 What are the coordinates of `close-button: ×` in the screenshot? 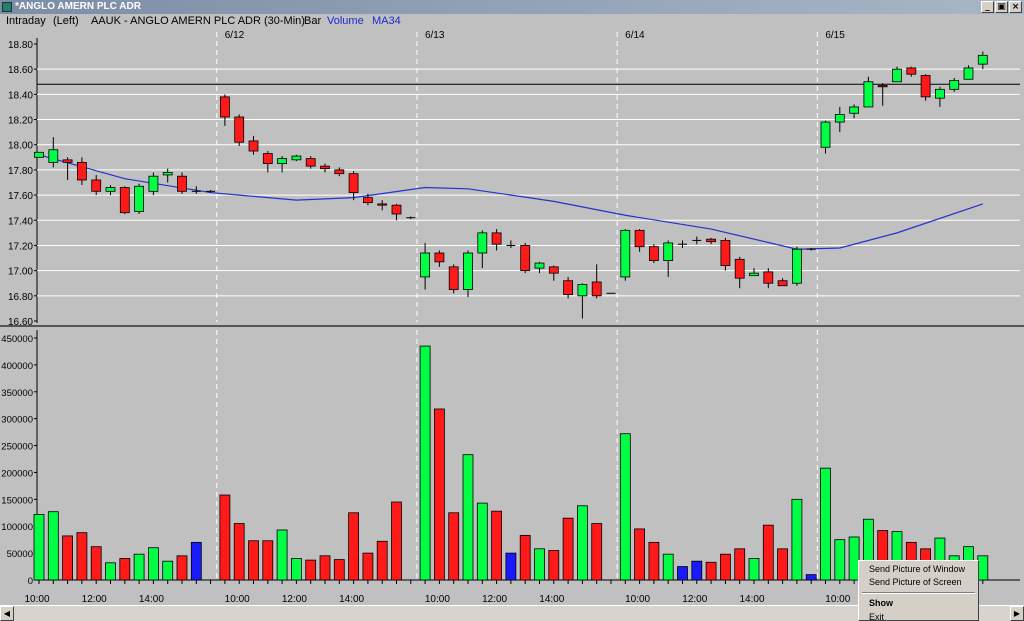 It's located at (1015, 7).